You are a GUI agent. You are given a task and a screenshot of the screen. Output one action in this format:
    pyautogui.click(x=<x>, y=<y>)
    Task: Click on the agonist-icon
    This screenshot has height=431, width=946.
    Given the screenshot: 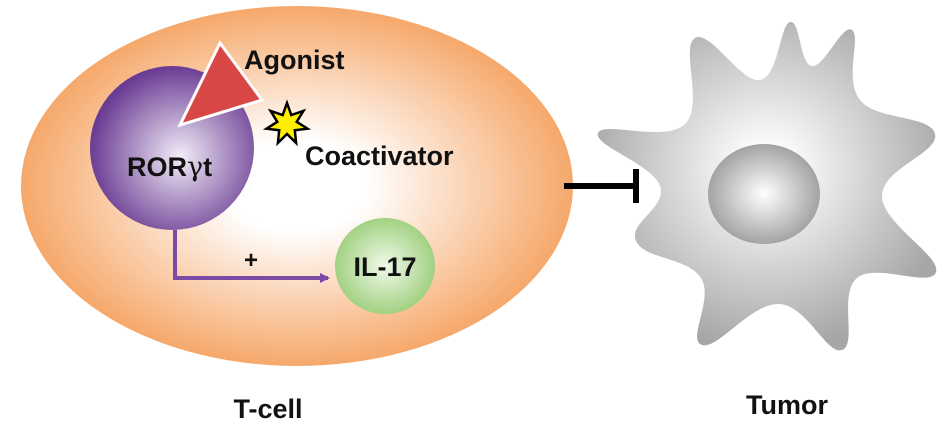 What is the action you would take?
    pyautogui.click(x=221, y=84)
    